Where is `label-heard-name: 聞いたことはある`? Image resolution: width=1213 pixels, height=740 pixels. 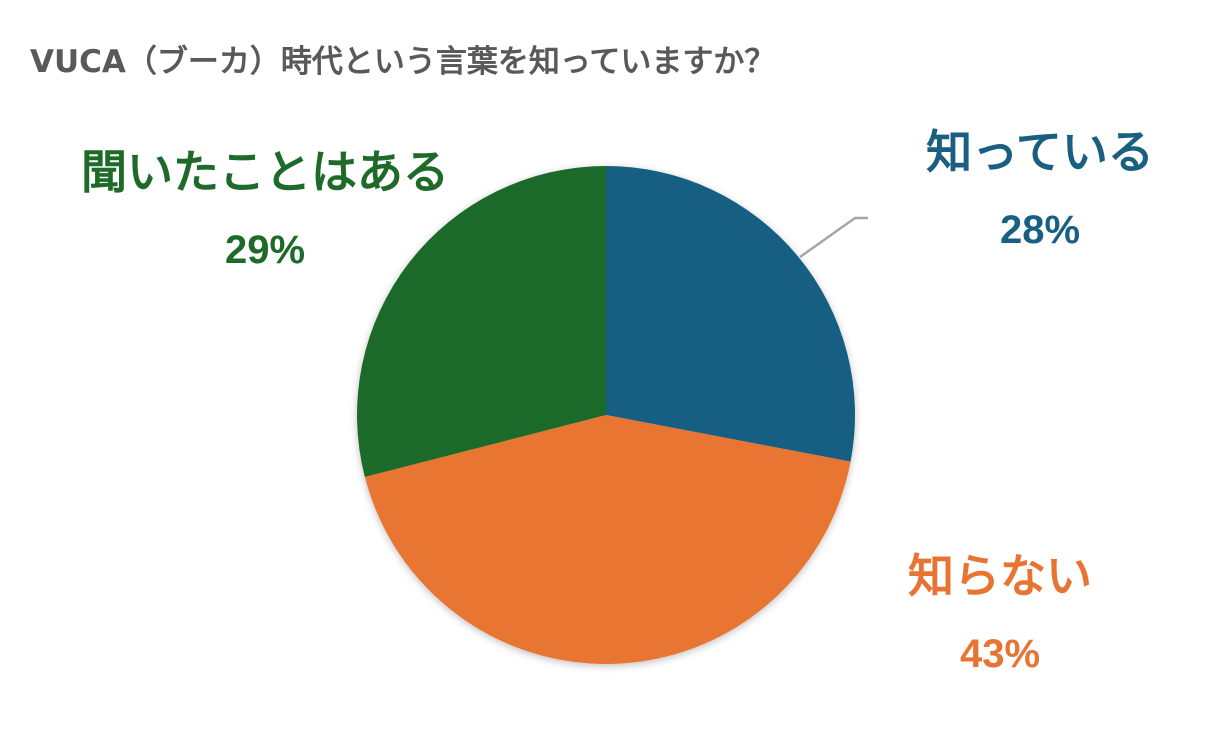 label-heard-name: 聞いたことはある is located at coordinates (265, 172).